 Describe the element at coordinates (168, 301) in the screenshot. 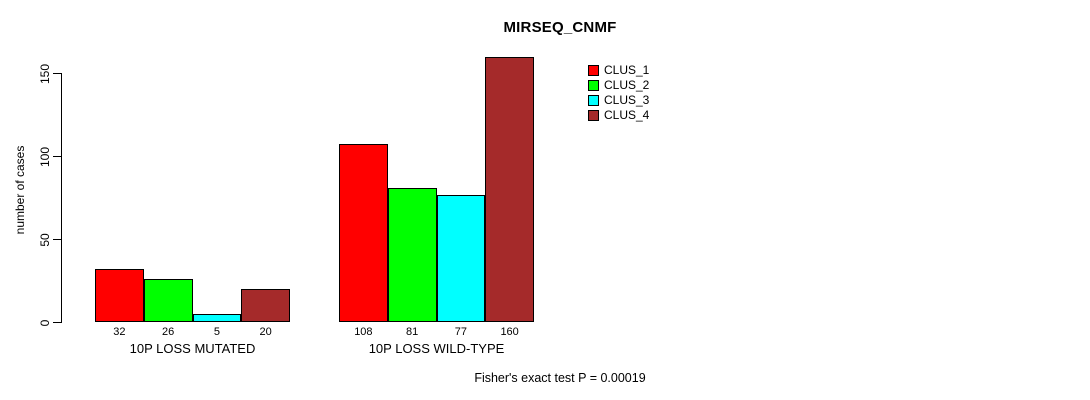

I see `bar-clus_2-group1` at that location.